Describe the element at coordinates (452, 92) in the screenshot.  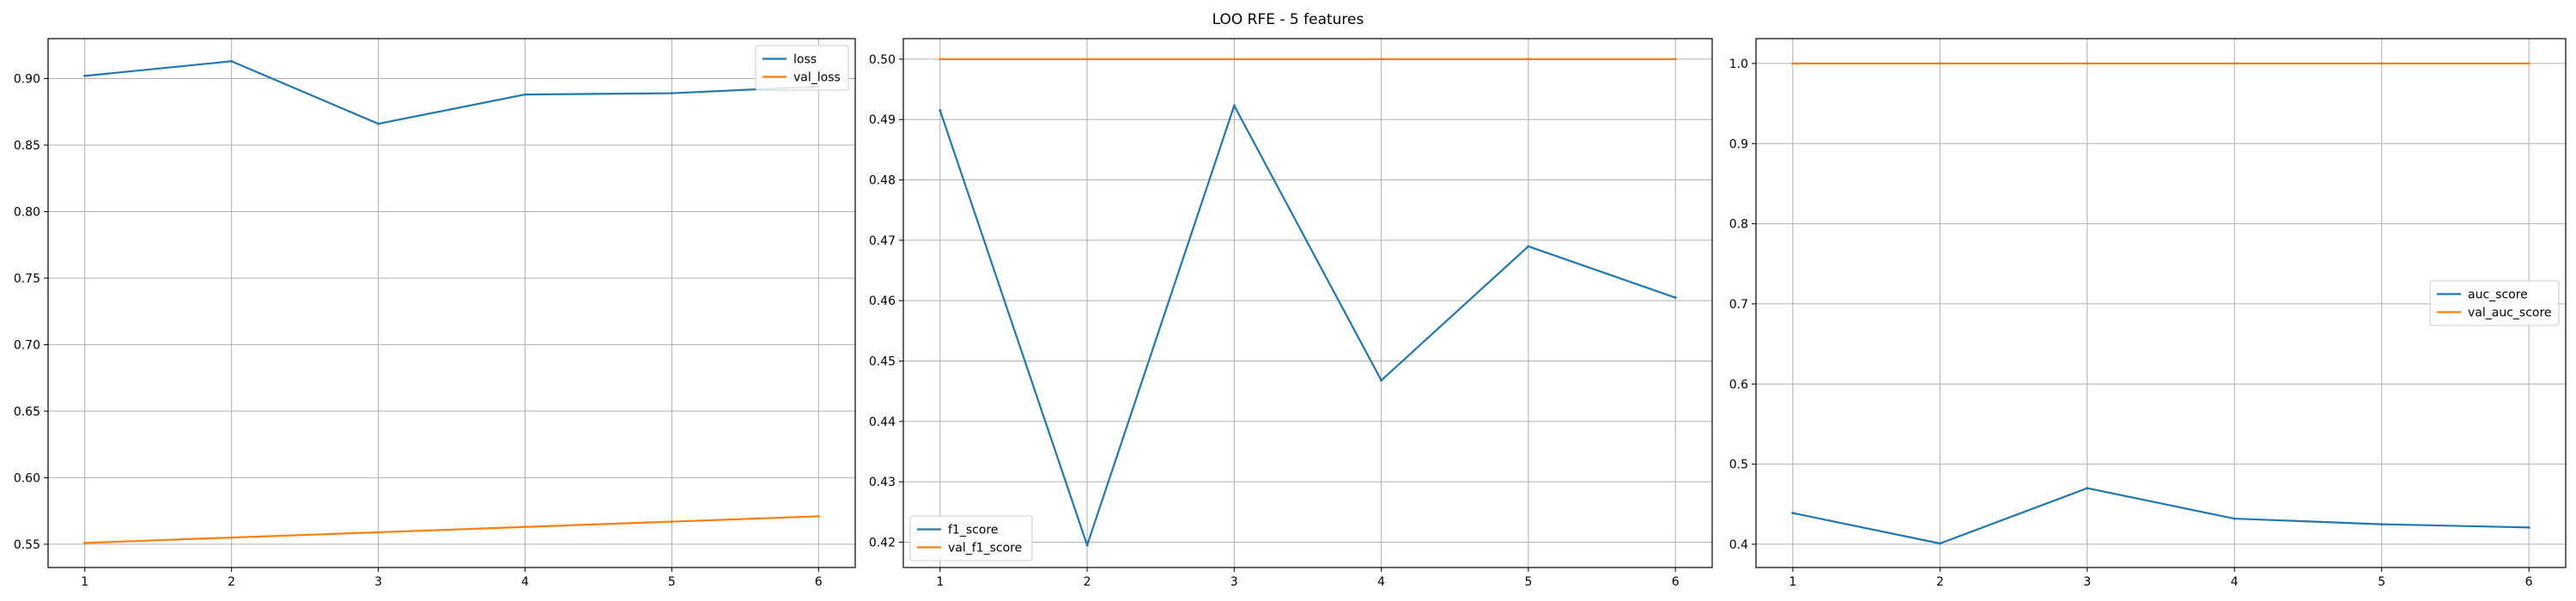
I see `series-line-loss` at that location.